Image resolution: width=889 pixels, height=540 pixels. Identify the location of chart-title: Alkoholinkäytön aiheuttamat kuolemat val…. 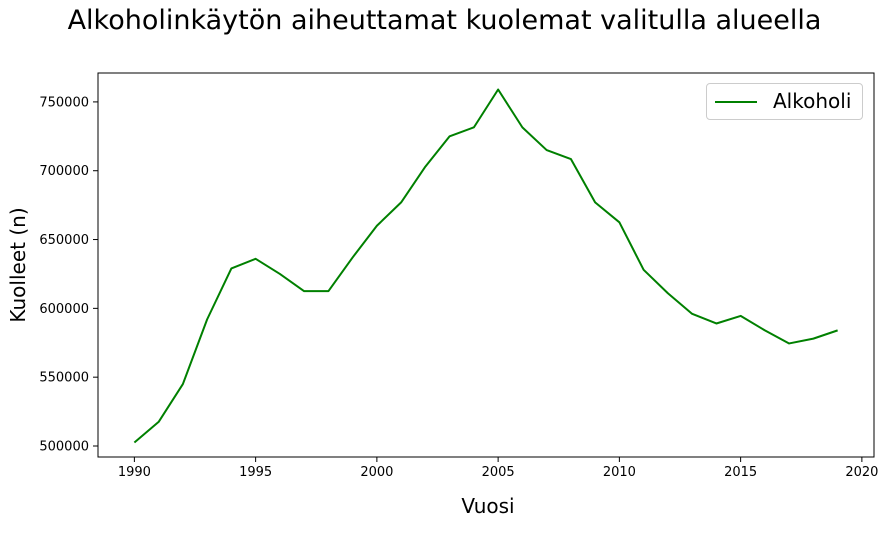
(444, 20).